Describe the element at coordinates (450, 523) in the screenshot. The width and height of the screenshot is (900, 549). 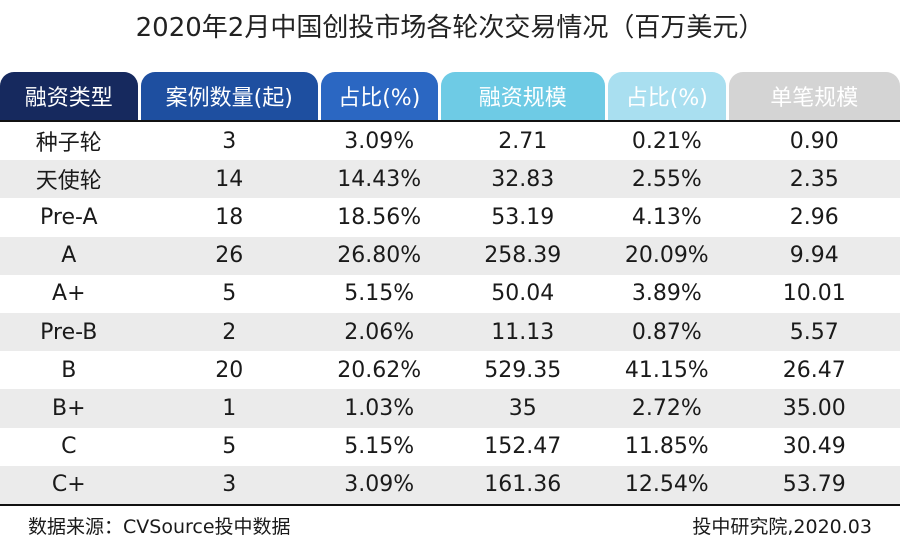
I see `footer: 数据来源：CVSource投中数据 投中研究院,2020.03` at that location.